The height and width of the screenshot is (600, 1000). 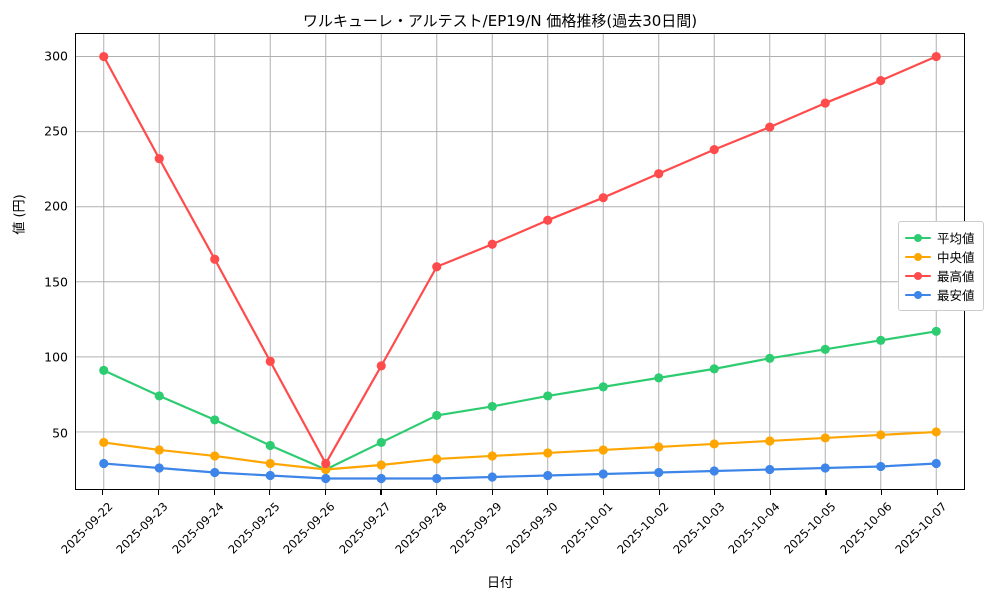 What do you see at coordinates (254, 528) in the screenshot?
I see `x-tick-label: 2025-09-25` at bounding box center [254, 528].